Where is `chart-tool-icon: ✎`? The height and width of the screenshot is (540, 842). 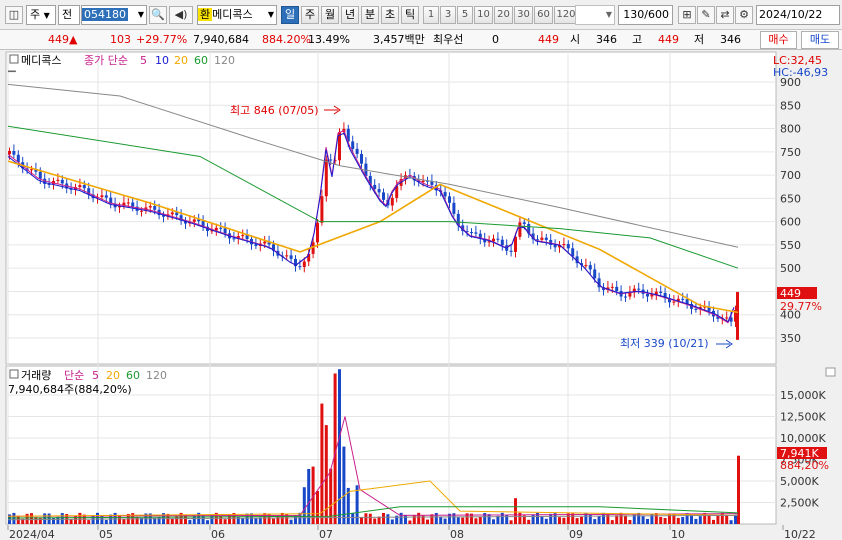 chart-tool-icon: ✎ is located at coordinates (706, 15).